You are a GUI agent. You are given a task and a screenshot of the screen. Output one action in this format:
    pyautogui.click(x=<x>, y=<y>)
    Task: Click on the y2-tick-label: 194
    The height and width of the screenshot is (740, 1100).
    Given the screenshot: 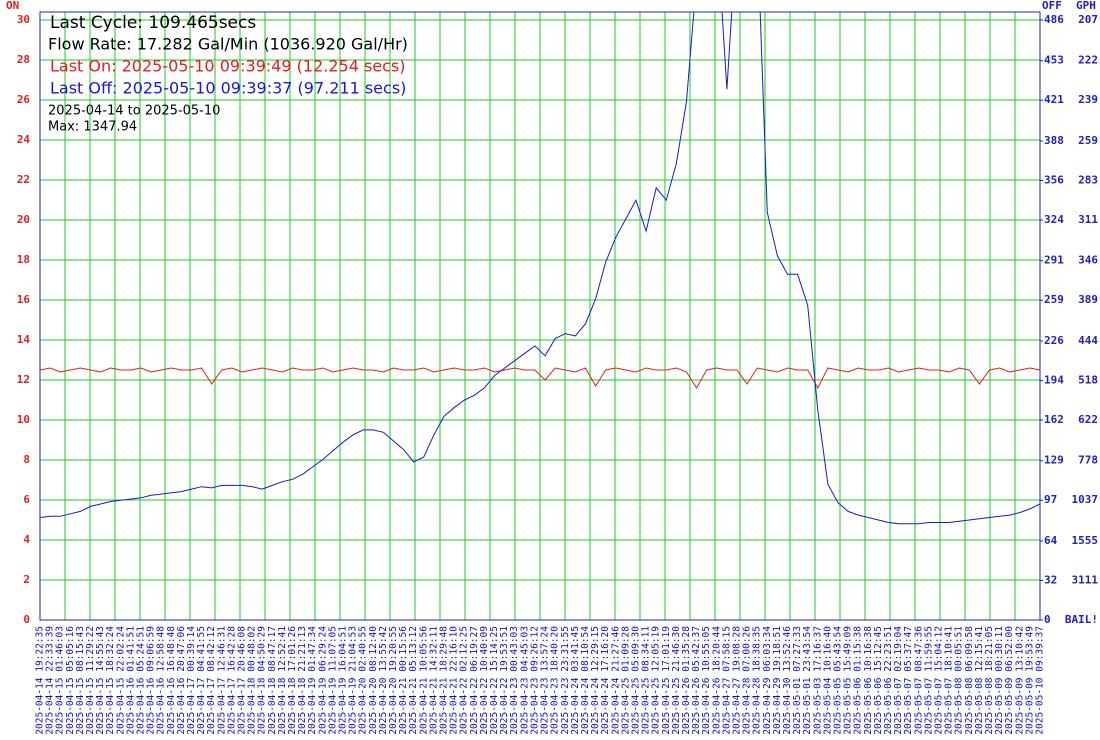 What is the action you would take?
    pyautogui.click(x=1054, y=379)
    